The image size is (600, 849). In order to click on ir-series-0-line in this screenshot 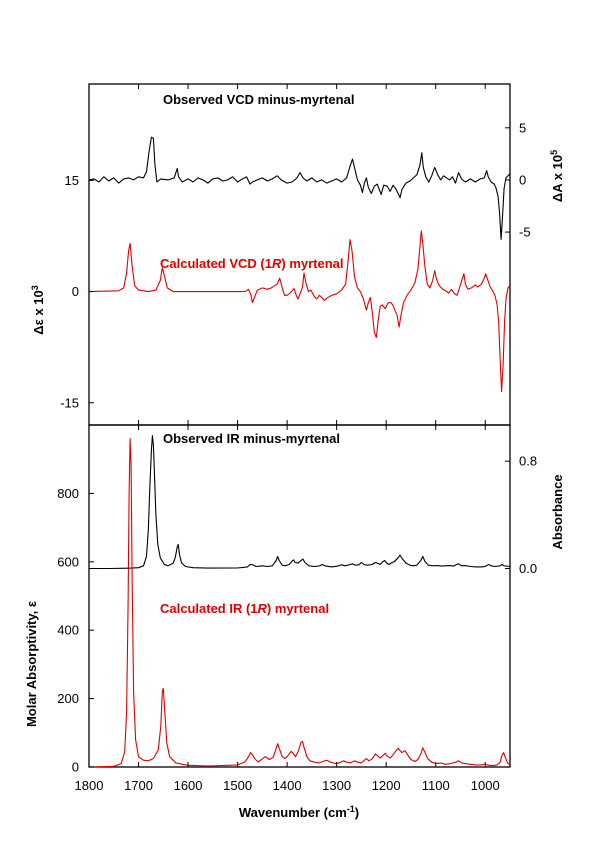, I will do `click(300, 502)`.